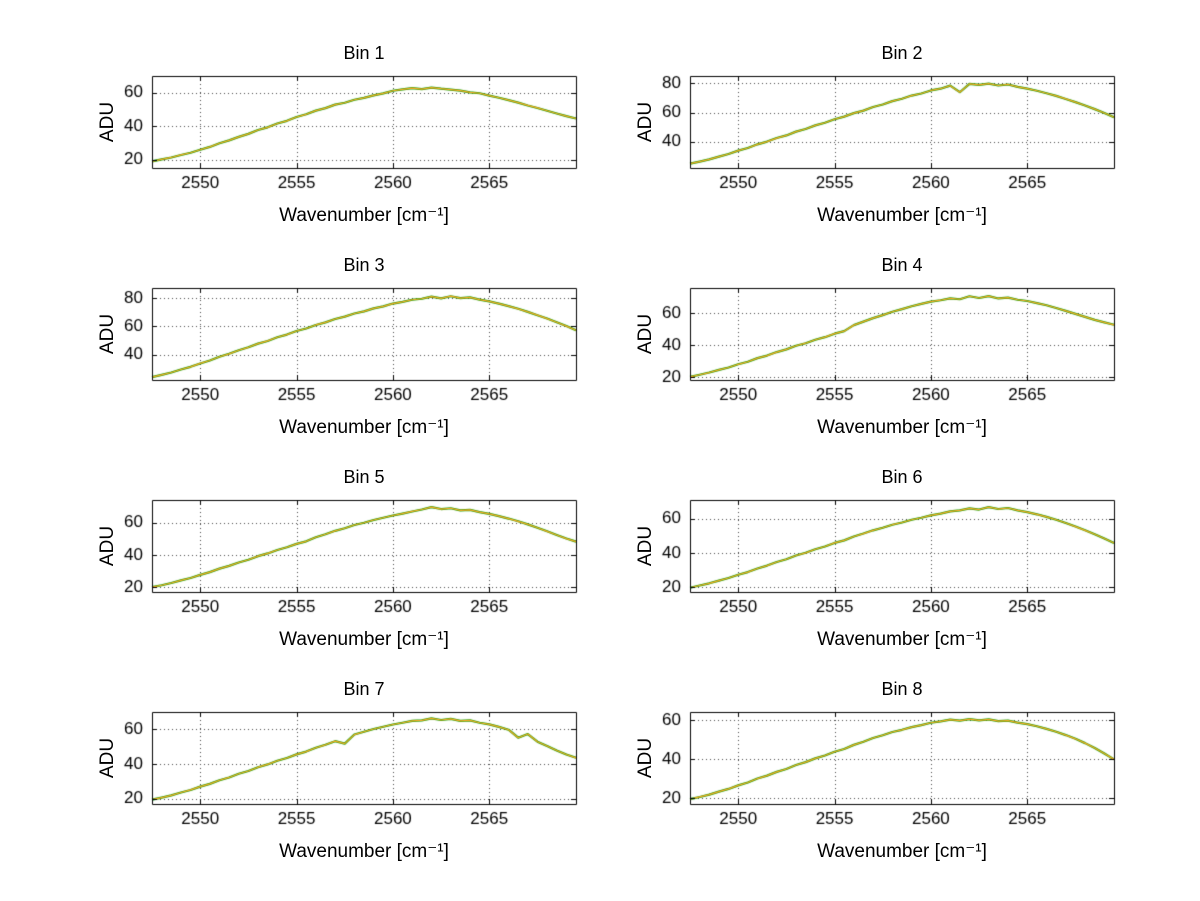 This screenshot has height=901, width=1200. I want to click on figure-bin-1: Bin 1 ADU Wavenumber [cm⁻¹], so click(342, 140).